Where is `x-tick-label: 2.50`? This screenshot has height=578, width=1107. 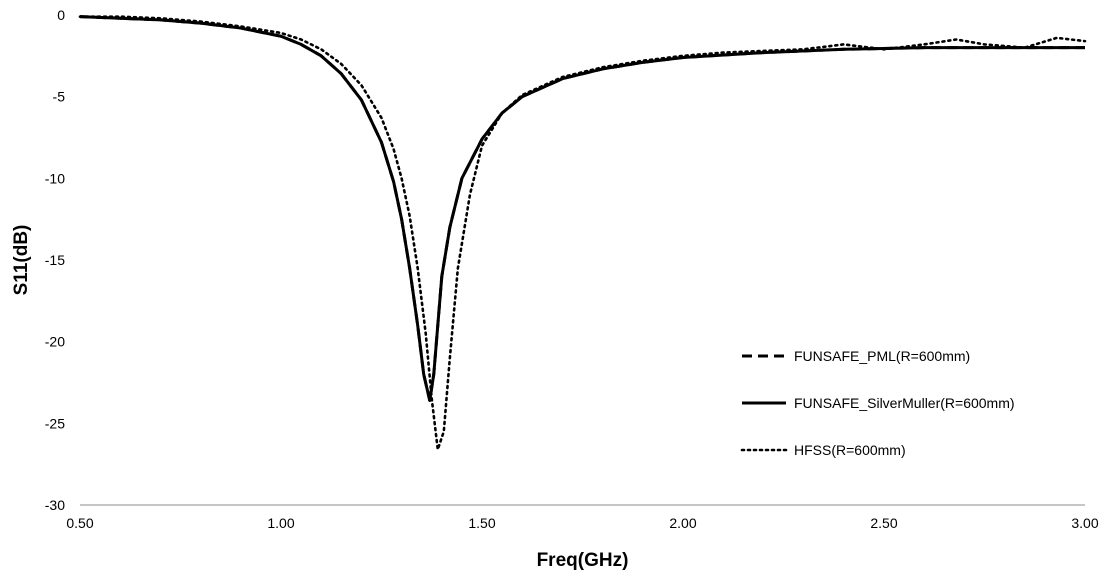
x-tick-label: 2.50 is located at coordinates (883, 523).